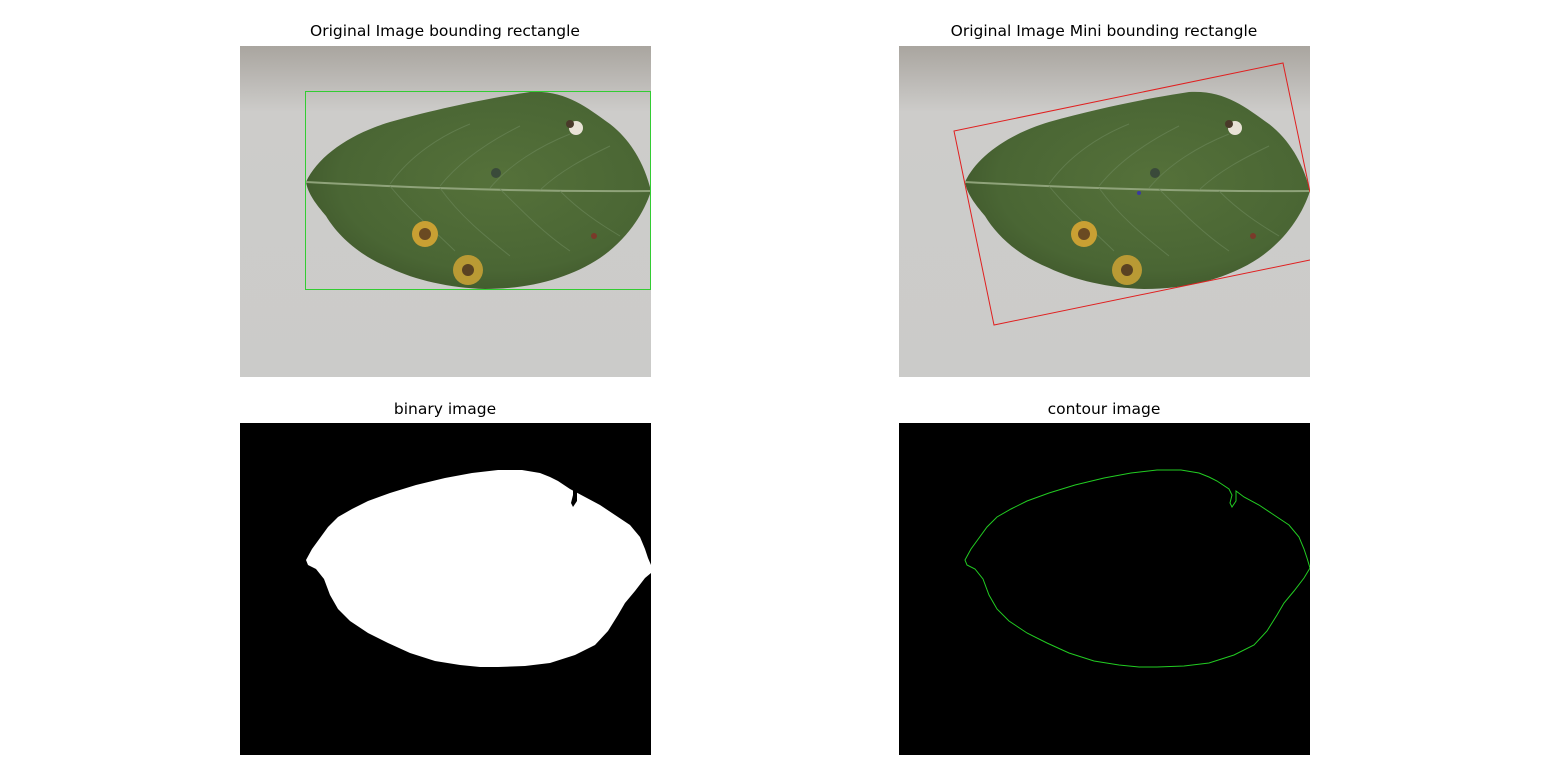 This screenshot has height=774, width=1549. I want to click on binary-image-panel, so click(445, 589).